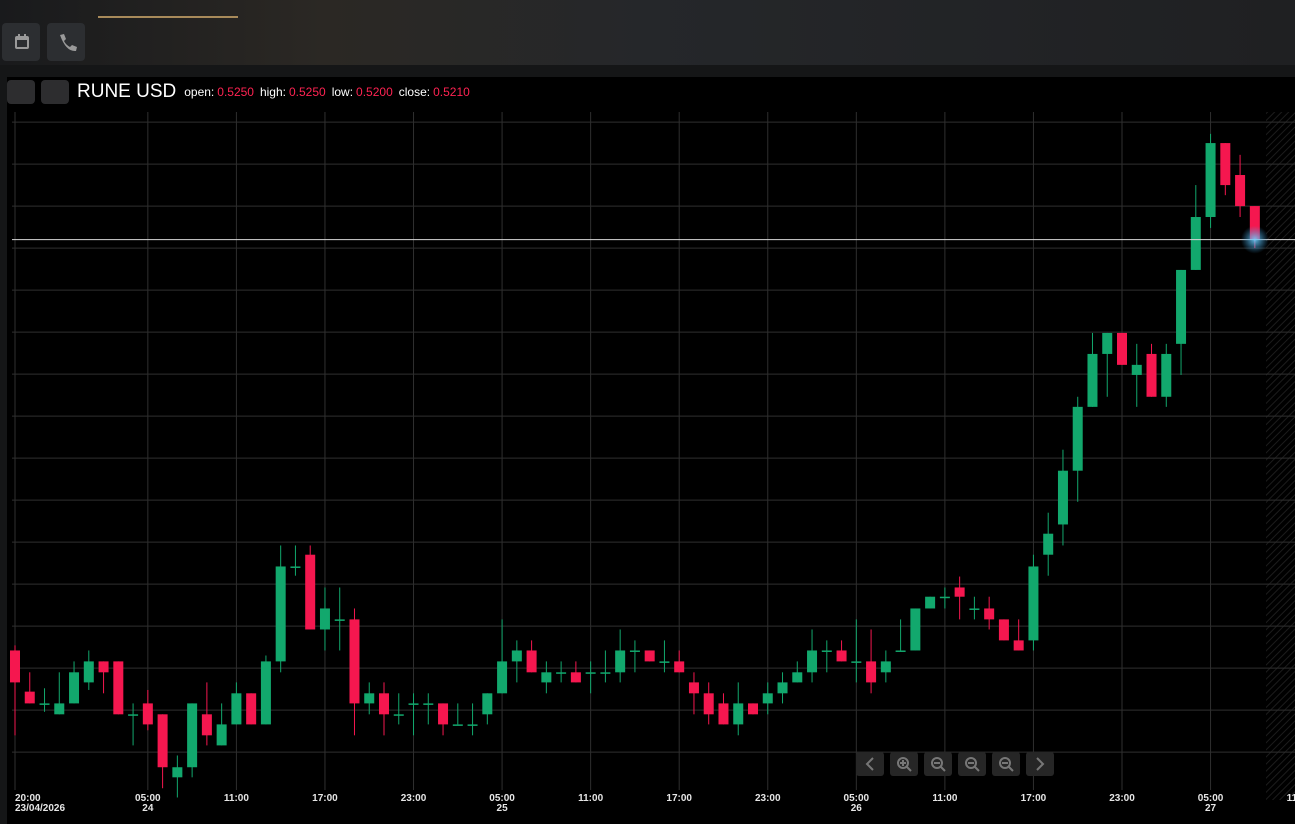 This screenshot has width=1295, height=824. I want to click on chevron-icon, so click(869, 764).